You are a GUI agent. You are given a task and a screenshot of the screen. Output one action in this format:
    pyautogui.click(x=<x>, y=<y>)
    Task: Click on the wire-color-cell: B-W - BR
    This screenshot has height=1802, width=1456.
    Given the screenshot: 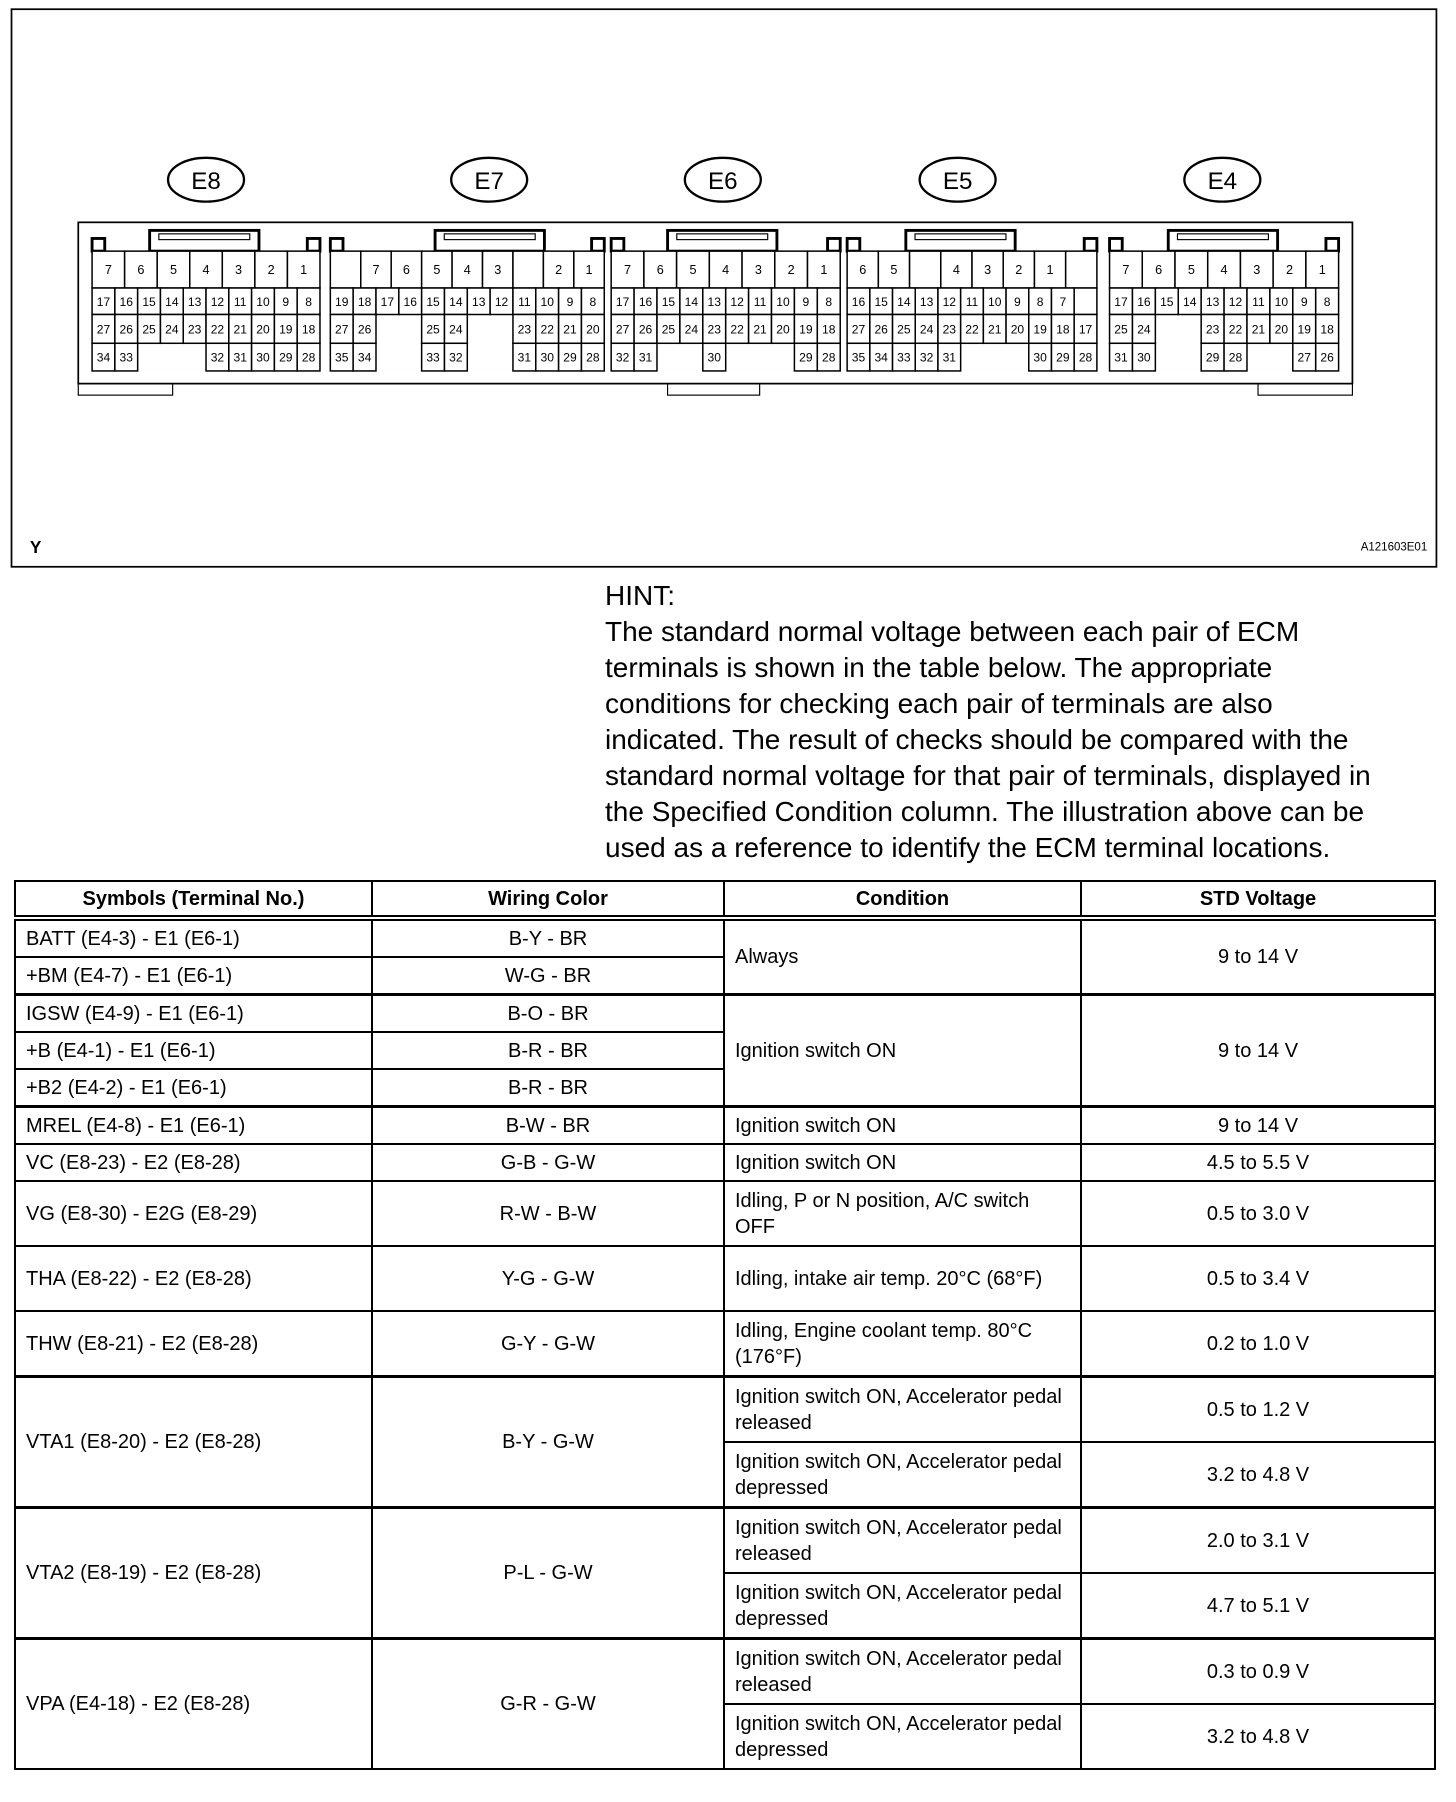 What is the action you would take?
    pyautogui.click(x=548, y=1125)
    